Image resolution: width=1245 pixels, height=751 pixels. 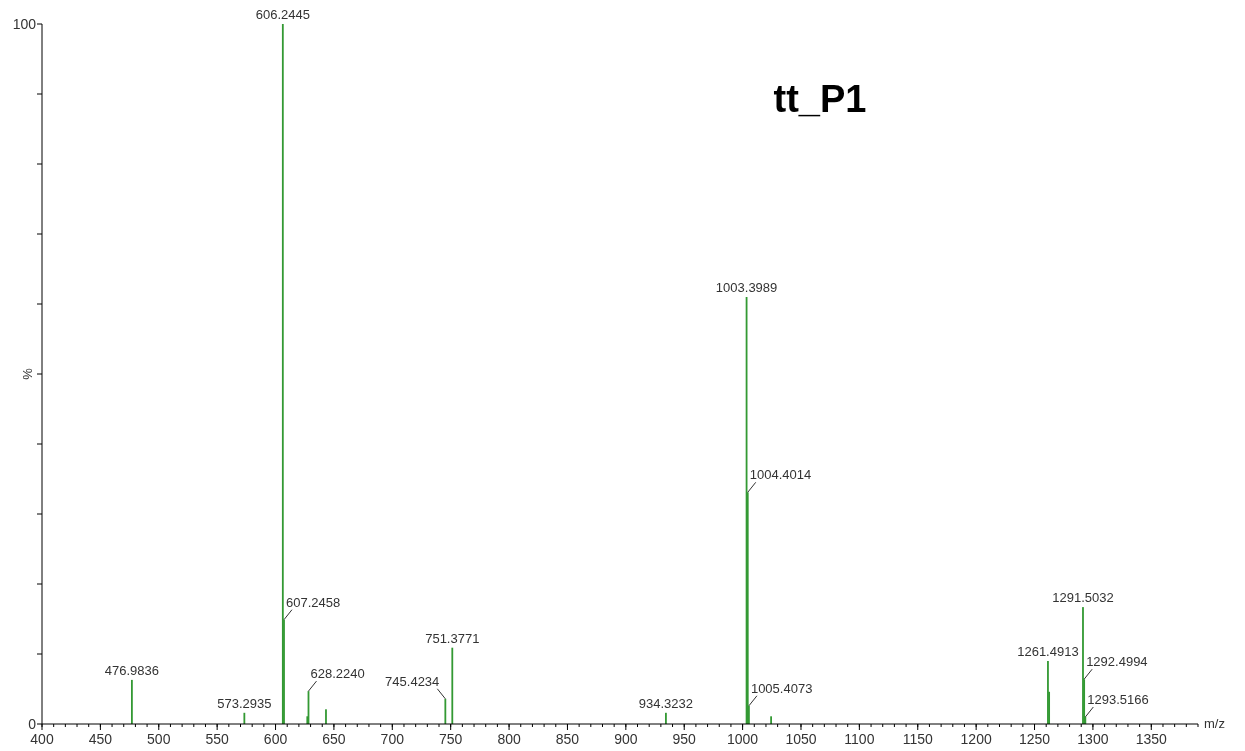 I want to click on x-tick-label: 900, so click(x=626, y=739).